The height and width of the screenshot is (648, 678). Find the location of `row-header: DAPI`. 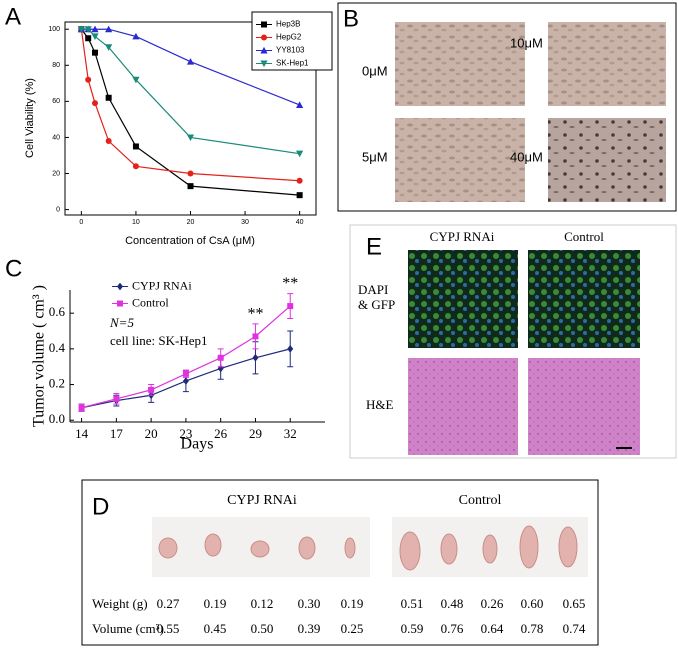

row-header: DAPI is located at coordinates (373, 289).